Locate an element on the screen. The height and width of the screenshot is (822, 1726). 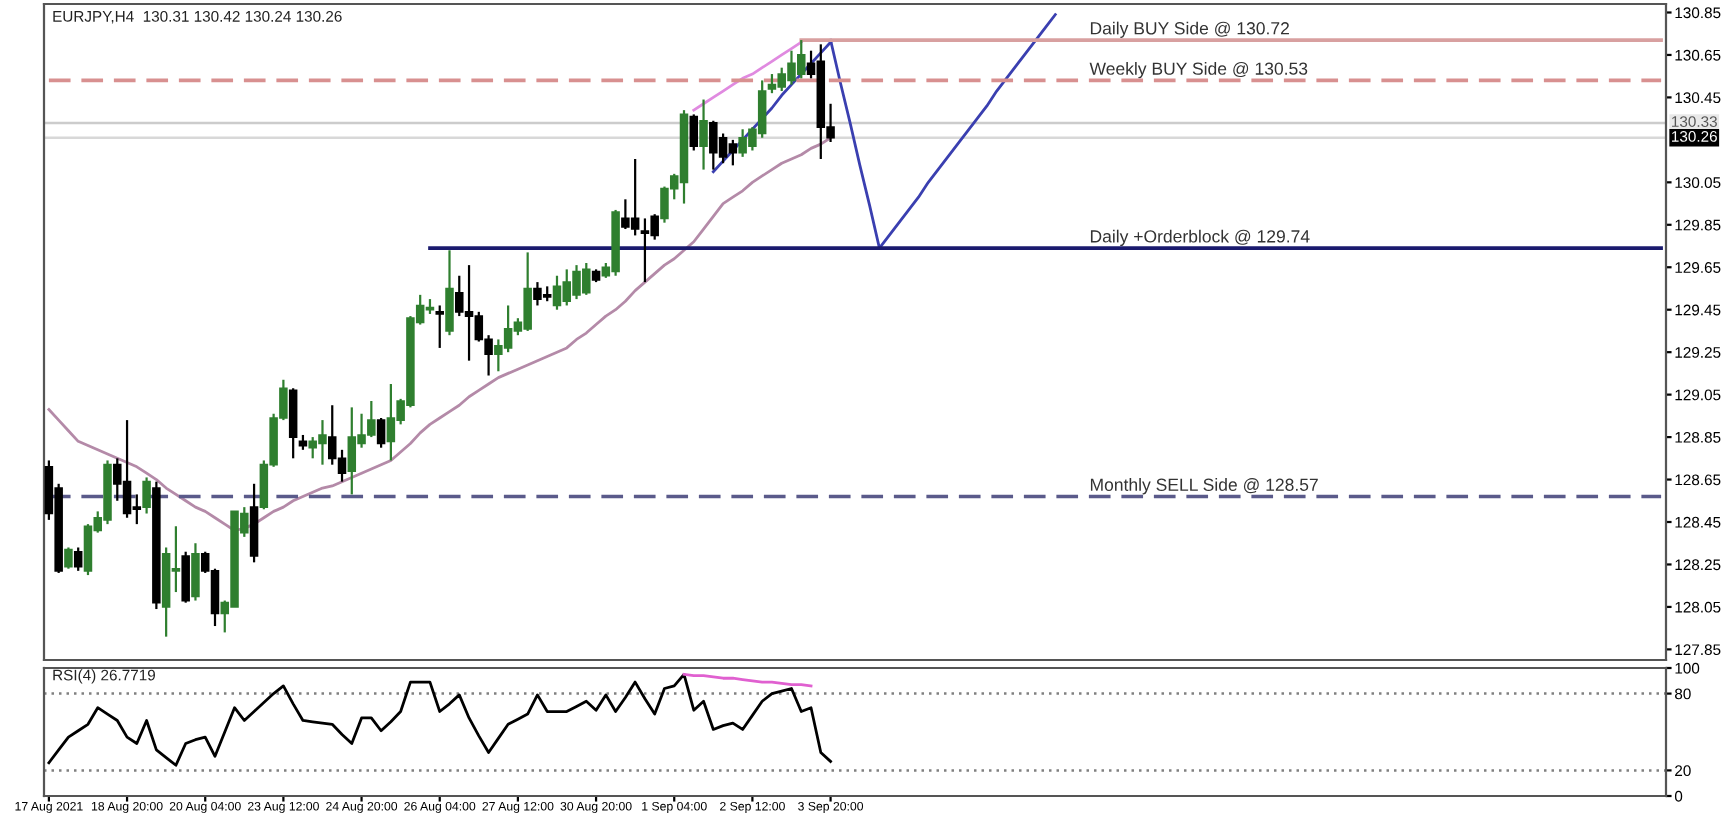
series-label: Daily BUY Side @ 130.72 is located at coordinates (1189, 29).